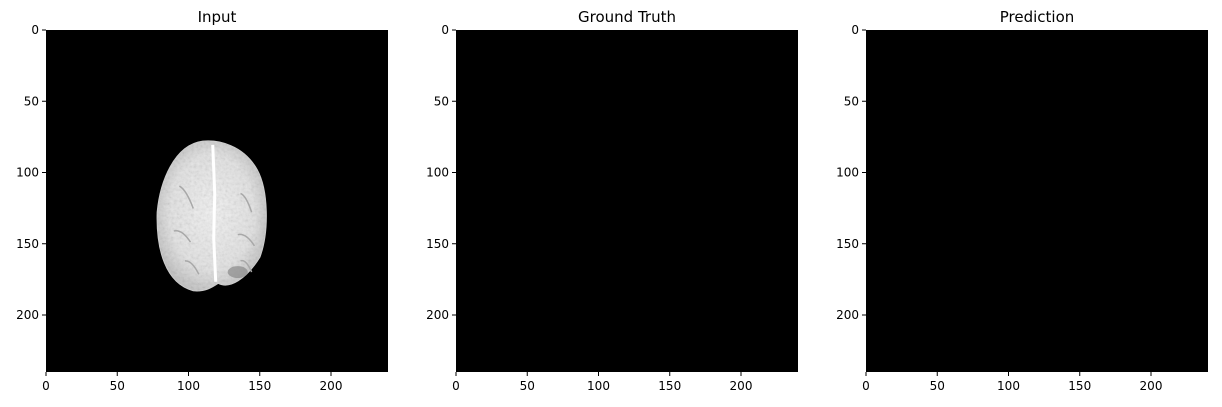  I want to click on panel-title: Prediction, so click(1037, 17).